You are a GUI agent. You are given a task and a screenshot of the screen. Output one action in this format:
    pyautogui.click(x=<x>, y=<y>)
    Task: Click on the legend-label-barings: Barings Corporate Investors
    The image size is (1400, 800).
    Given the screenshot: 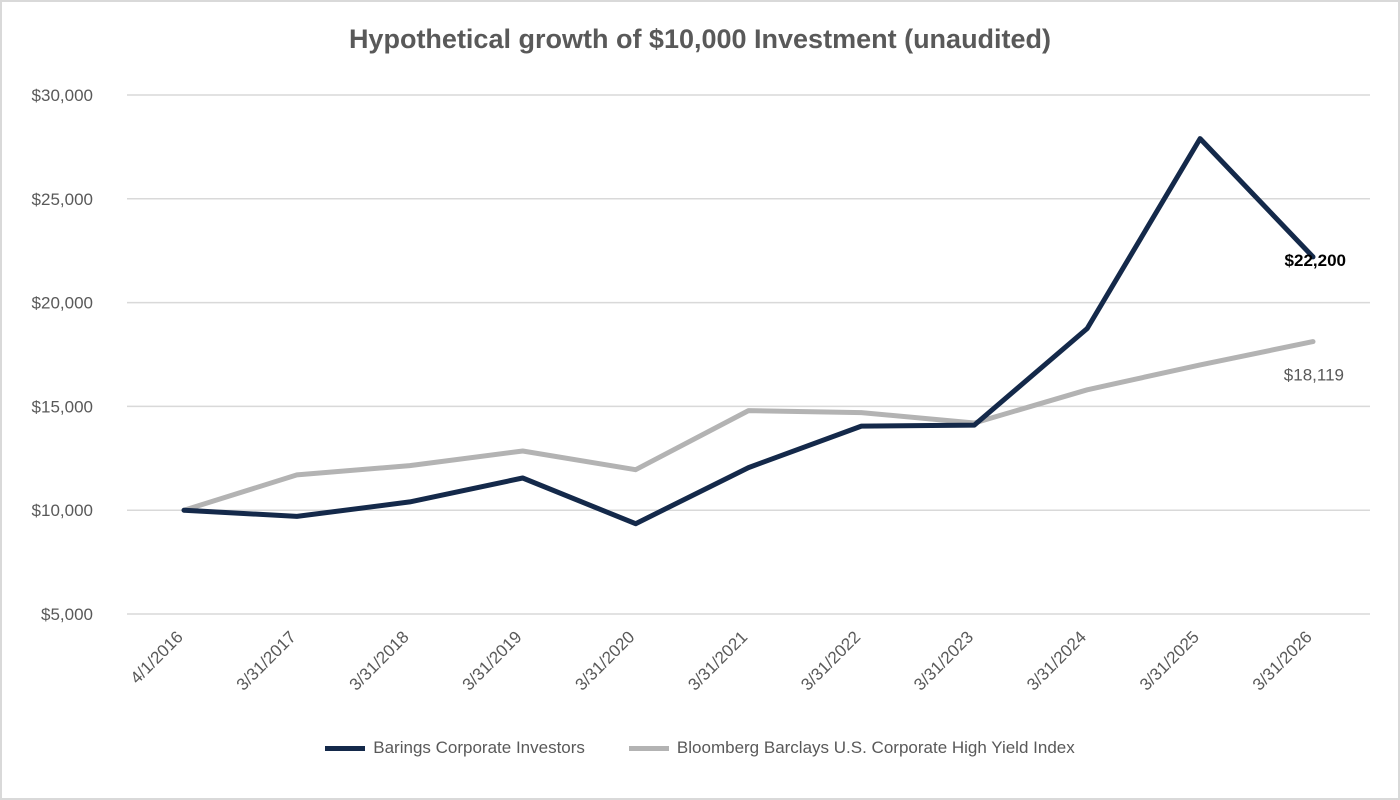 What is the action you would take?
    pyautogui.click(x=479, y=747)
    